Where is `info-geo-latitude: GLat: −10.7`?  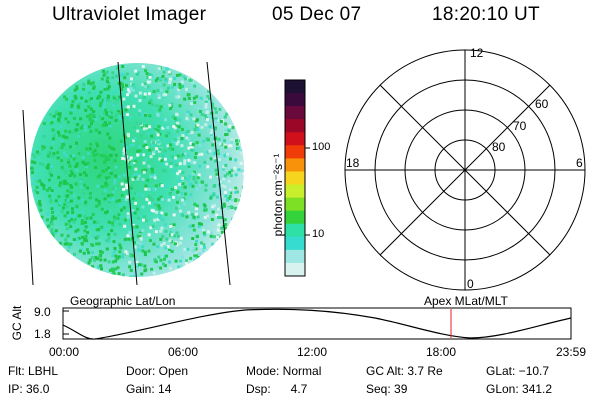
info-geo-latitude: GLat: −10.7 is located at coordinates (518, 371).